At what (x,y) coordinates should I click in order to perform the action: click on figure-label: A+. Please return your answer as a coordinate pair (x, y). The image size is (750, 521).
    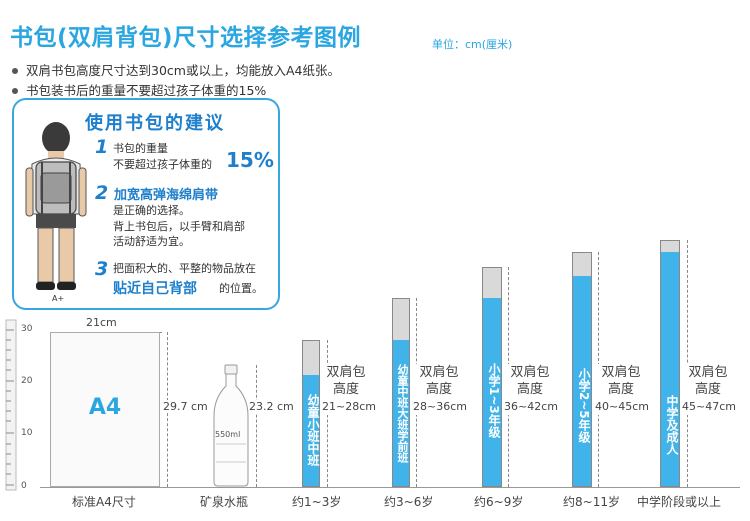
    Looking at the image, I should click on (58, 298).